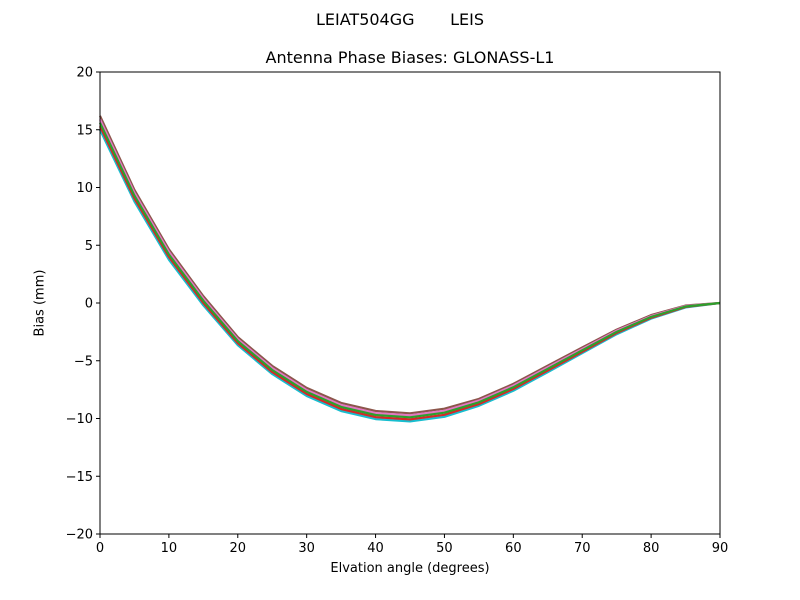  I want to click on x-axis-label: Elvation angle (degrees), so click(410, 568).